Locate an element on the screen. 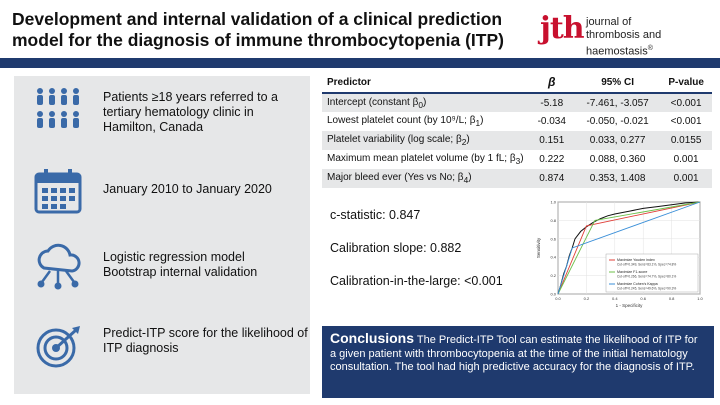 This screenshot has width=720, height=405. calendar-icon is located at coordinates (58, 191).